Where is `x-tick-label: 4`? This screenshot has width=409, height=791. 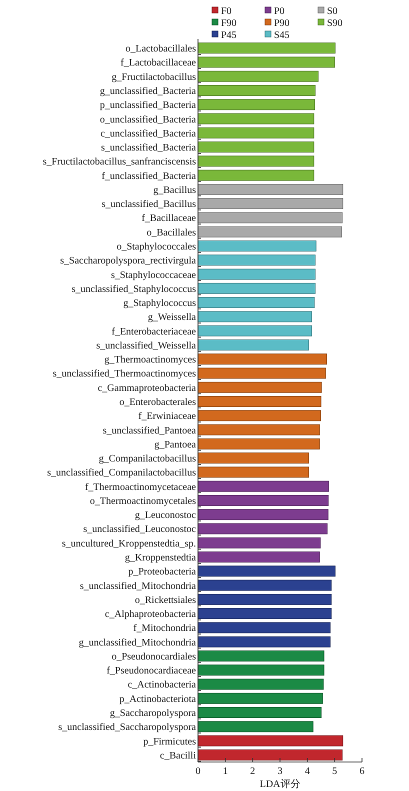
x-tick-label: 4 is located at coordinates (307, 771).